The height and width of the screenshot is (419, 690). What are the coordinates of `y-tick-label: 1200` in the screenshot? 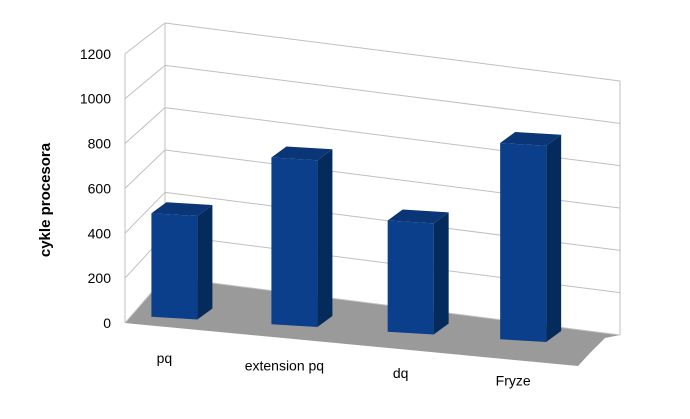 It's located at (95, 54).